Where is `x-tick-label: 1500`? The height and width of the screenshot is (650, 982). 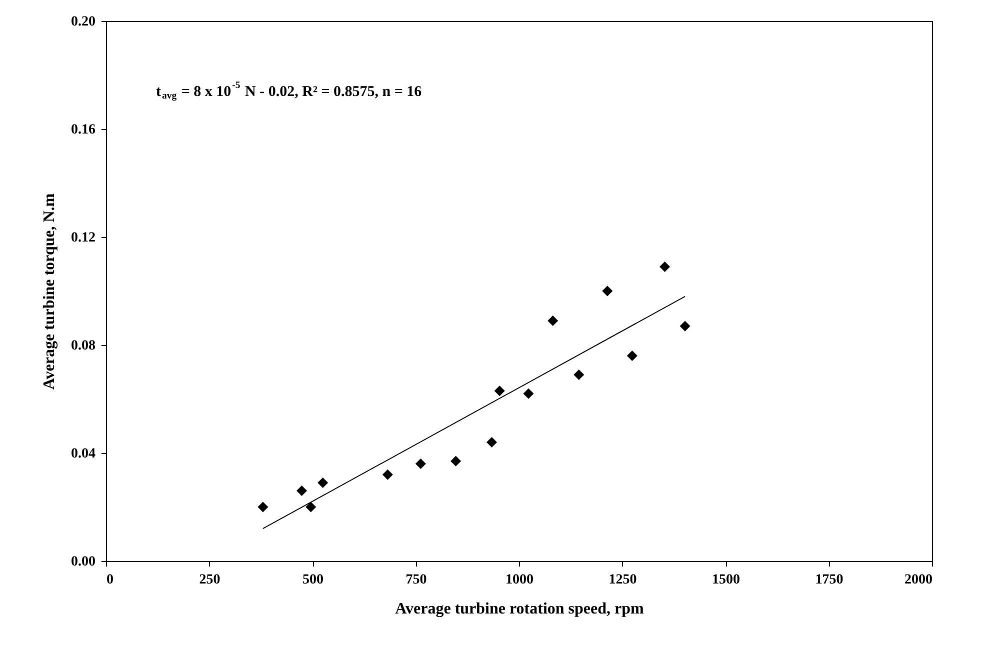
x-tick-label: 1500 is located at coordinates (726, 580).